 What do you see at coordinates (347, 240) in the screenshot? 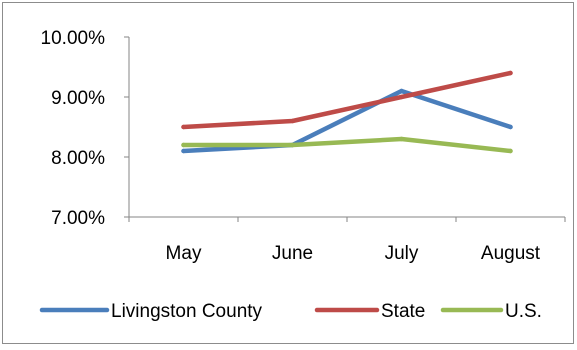
I see `x-axis: May June July August` at bounding box center [347, 240].